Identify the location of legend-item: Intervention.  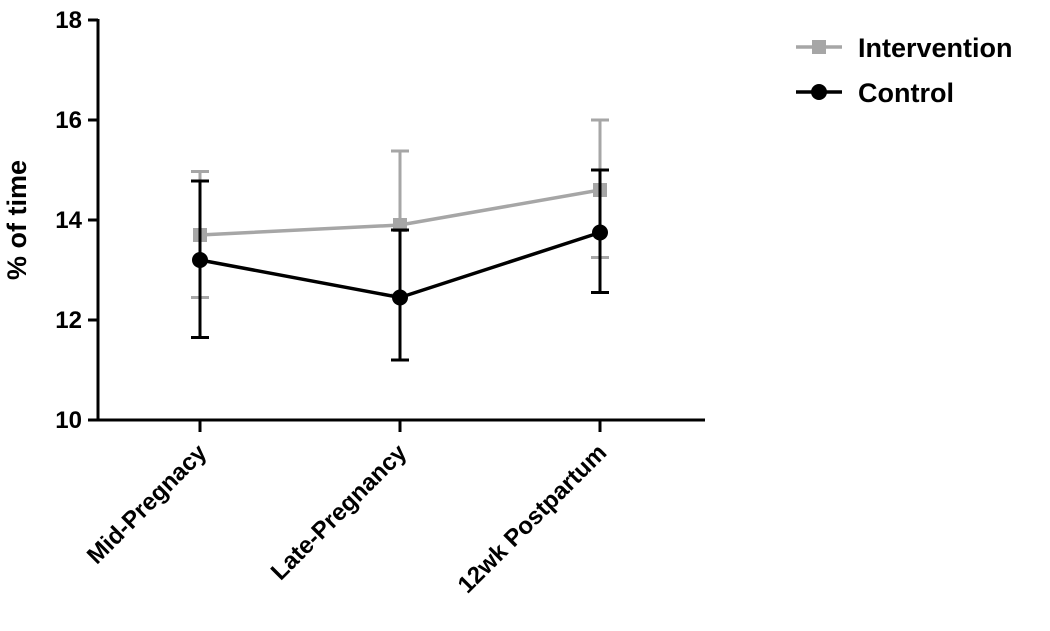
(904, 48).